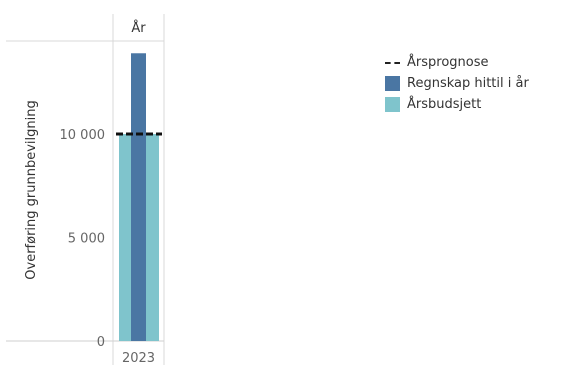  Describe the element at coordinates (86, 239) in the screenshot. I see `y-tick-label: 5 000` at that location.